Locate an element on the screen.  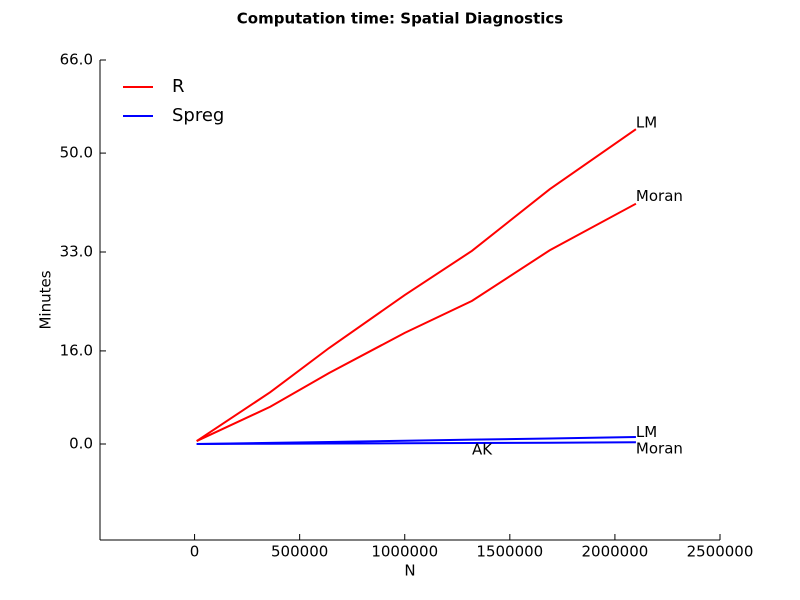
y-axis-label: Minutes is located at coordinates (46, 299).